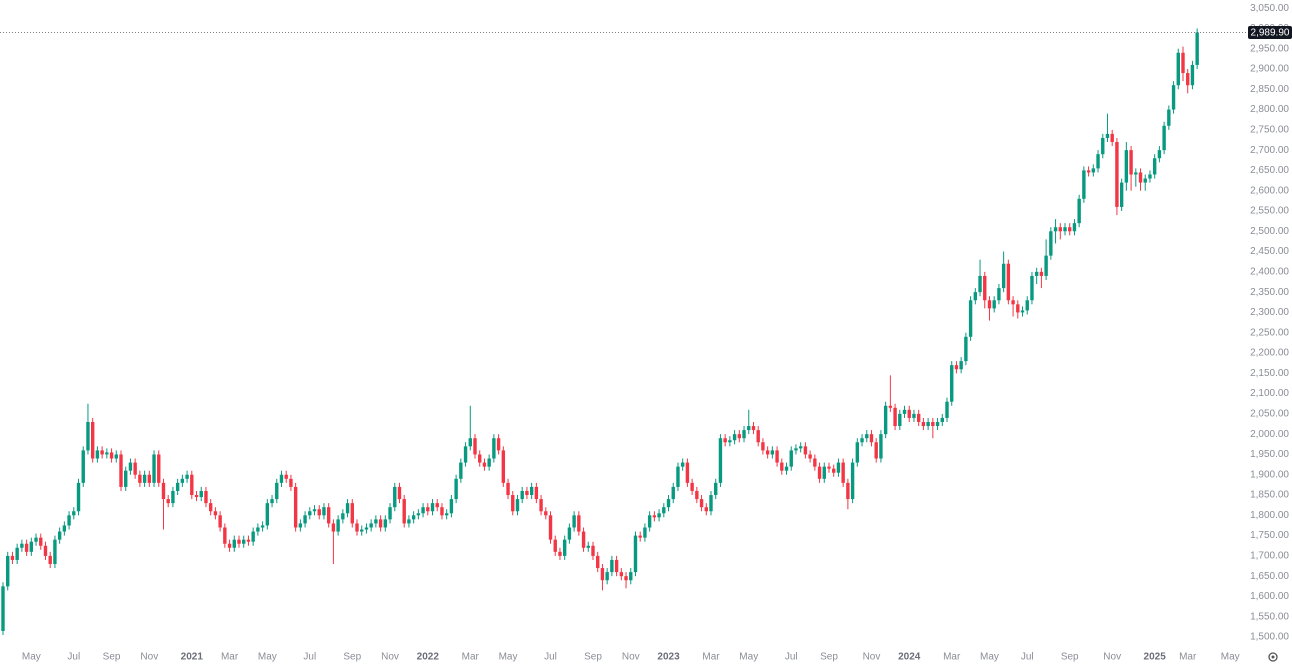 The width and height of the screenshot is (1292, 664). What do you see at coordinates (1269, 48) in the screenshot?
I see `y-tick-label: 2,950.00` at bounding box center [1269, 48].